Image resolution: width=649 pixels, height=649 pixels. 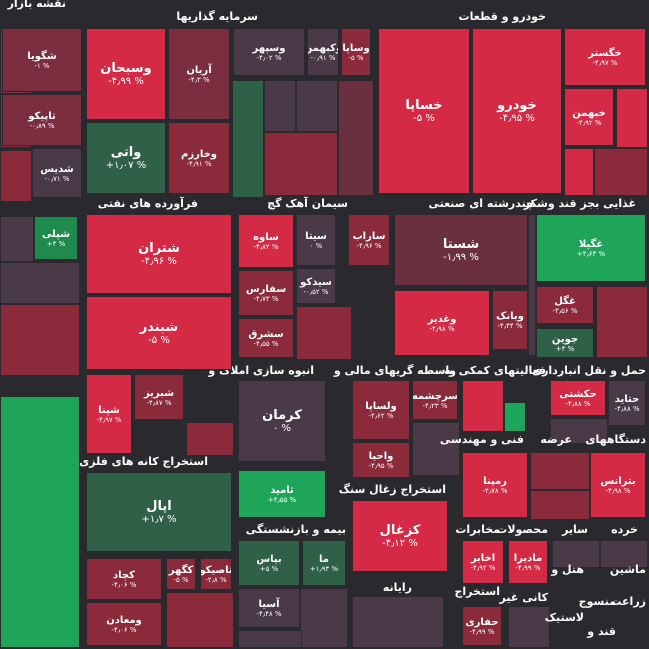 I want to click on sector-title: فعالیتهای کمکی به, so click(x=495, y=370).